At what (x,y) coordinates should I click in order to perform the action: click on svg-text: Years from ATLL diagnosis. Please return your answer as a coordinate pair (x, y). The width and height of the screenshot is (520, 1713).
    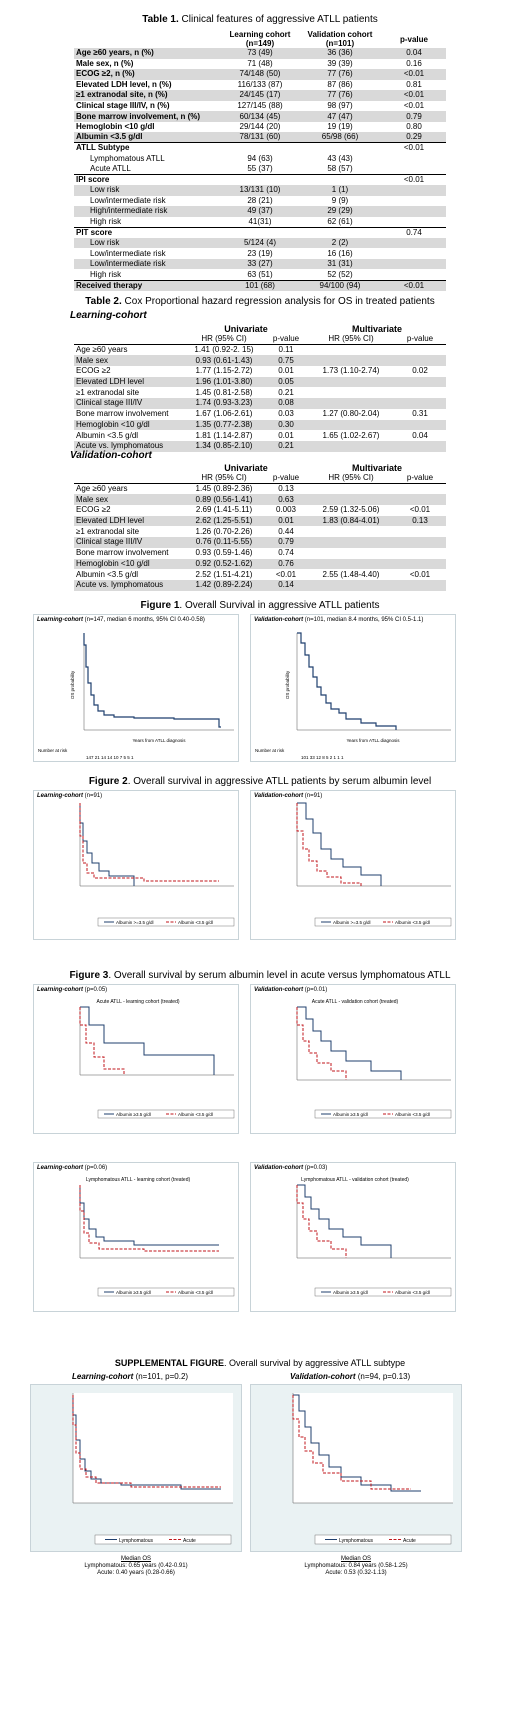
    Looking at the image, I should click on (373, 740).